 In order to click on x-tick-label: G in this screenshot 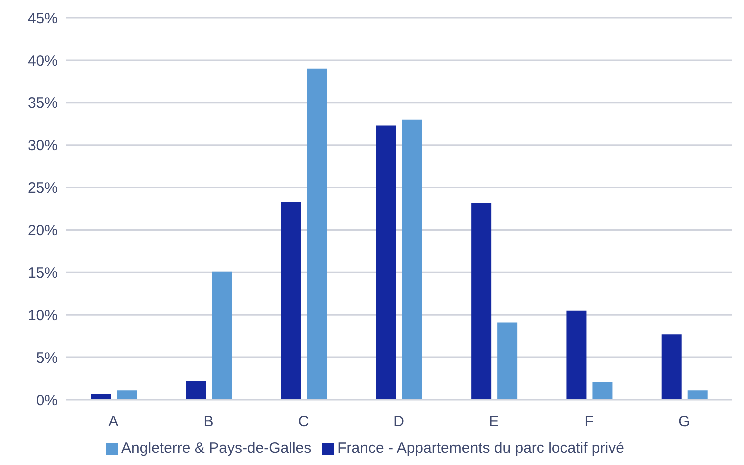, I will do `click(684, 422)`.